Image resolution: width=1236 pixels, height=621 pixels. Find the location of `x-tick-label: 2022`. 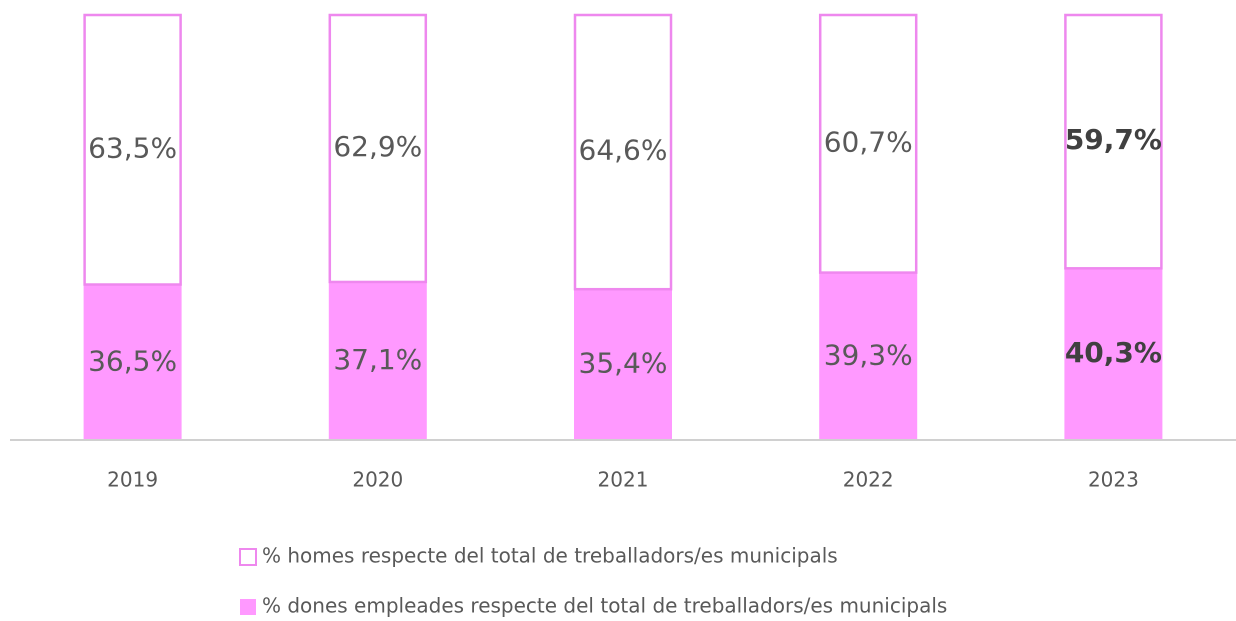

x-tick-label: 2022 is located at coordinates (868, 480).